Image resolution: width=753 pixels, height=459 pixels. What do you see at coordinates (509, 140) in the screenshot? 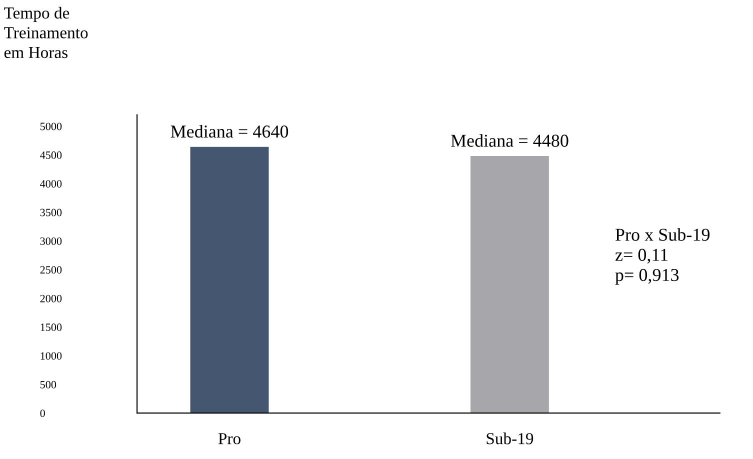
I see `data-label: Mediana = 4480` at bounding box center [509, 140].